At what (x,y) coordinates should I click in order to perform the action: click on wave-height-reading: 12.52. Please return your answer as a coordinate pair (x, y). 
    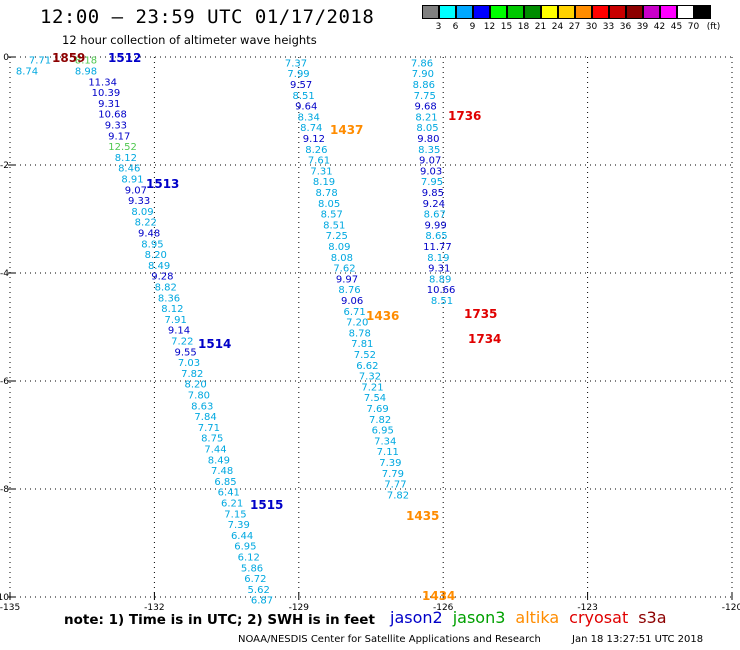
    Looking at the image, I should click on (122, 147).